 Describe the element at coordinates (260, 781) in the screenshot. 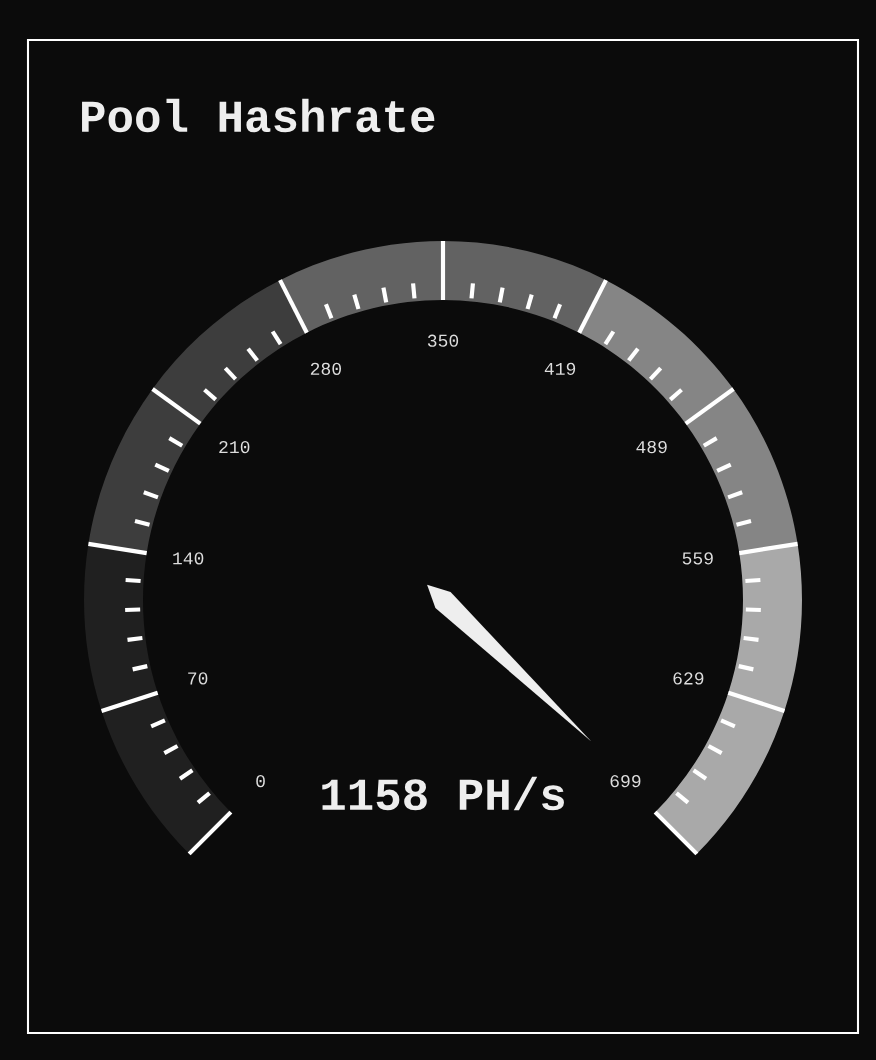

I see `text: 0` at that location.